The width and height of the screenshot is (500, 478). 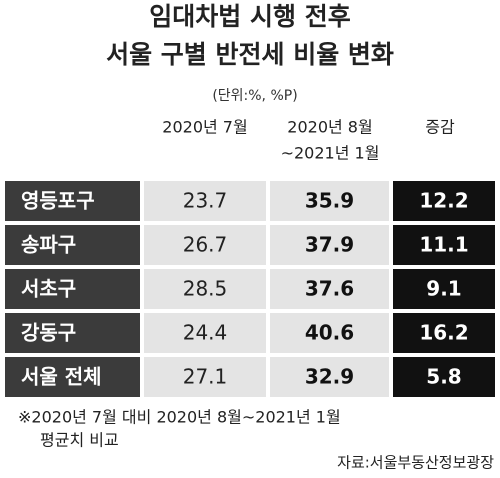 I want to click on cell-value: 16.2, so click(x=443, y=333).